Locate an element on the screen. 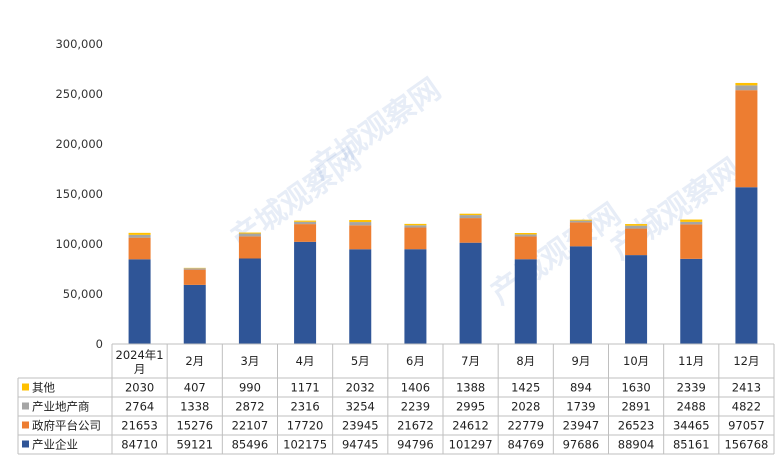 This screenshot has height=471, width=780. category-label: 7月 is located at coordinates (470, 361).